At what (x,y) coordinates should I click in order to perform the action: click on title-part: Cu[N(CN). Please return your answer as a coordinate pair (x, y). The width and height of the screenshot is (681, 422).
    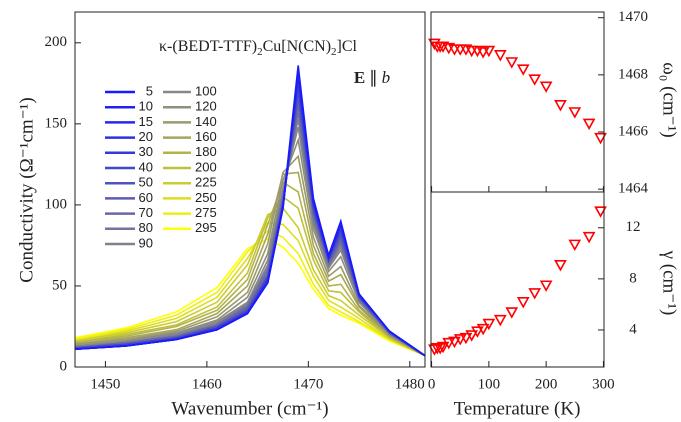
    Looking at the image, I should click on (297, 46).